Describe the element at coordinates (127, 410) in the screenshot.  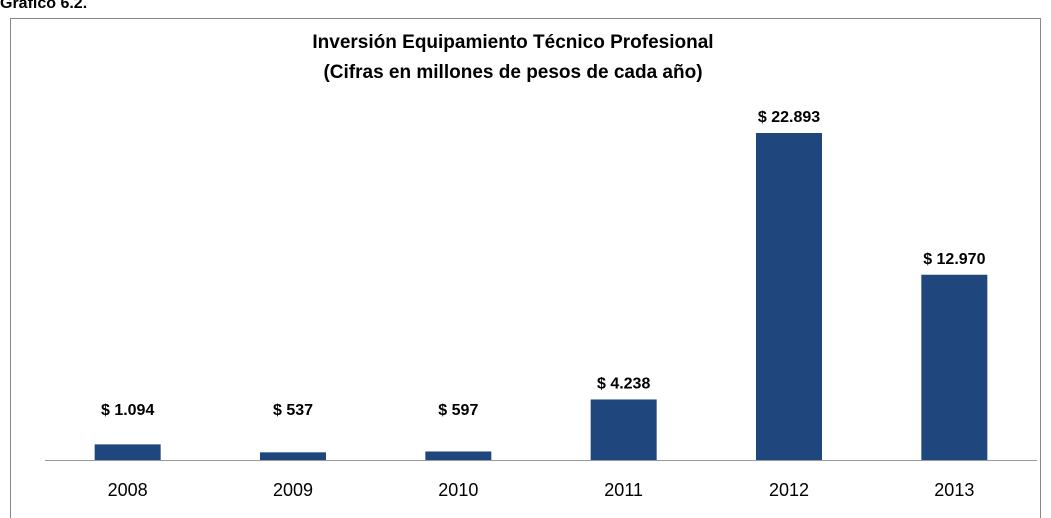
I see `data-label: $ 1.094` at that location.